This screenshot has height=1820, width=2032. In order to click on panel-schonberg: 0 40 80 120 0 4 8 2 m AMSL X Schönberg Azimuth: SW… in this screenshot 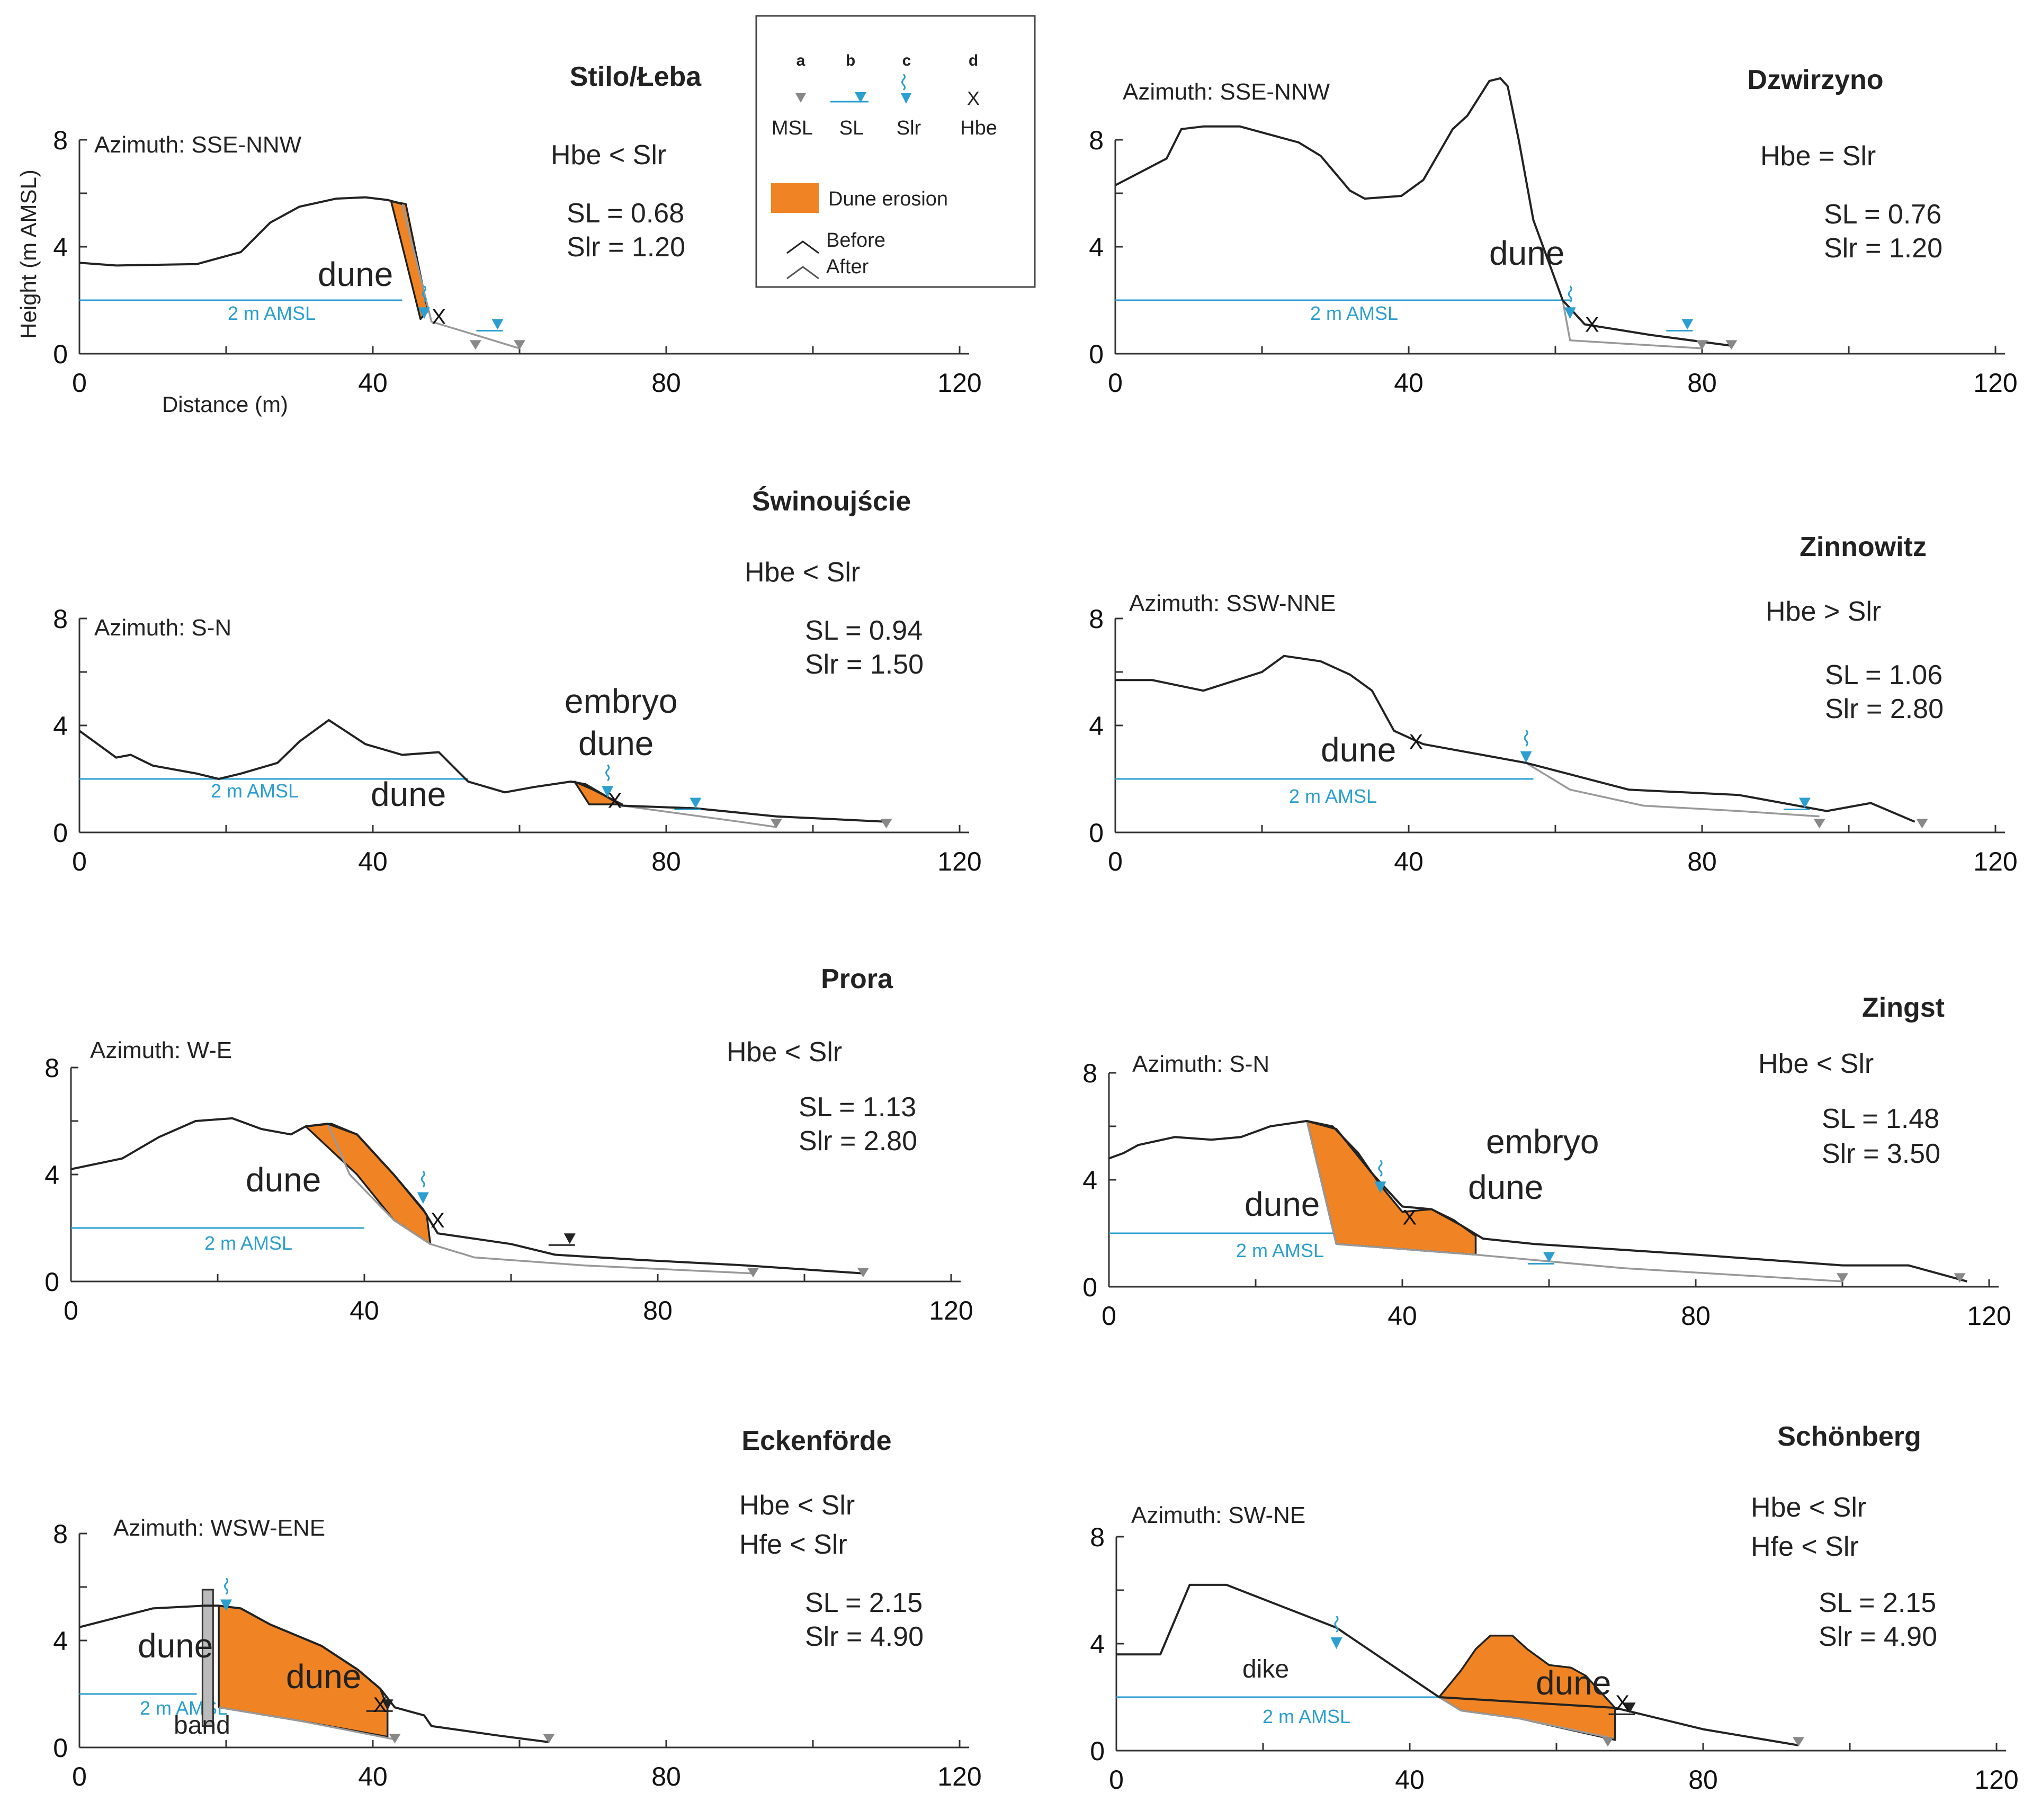, I will do `click(1554, 1608)`.